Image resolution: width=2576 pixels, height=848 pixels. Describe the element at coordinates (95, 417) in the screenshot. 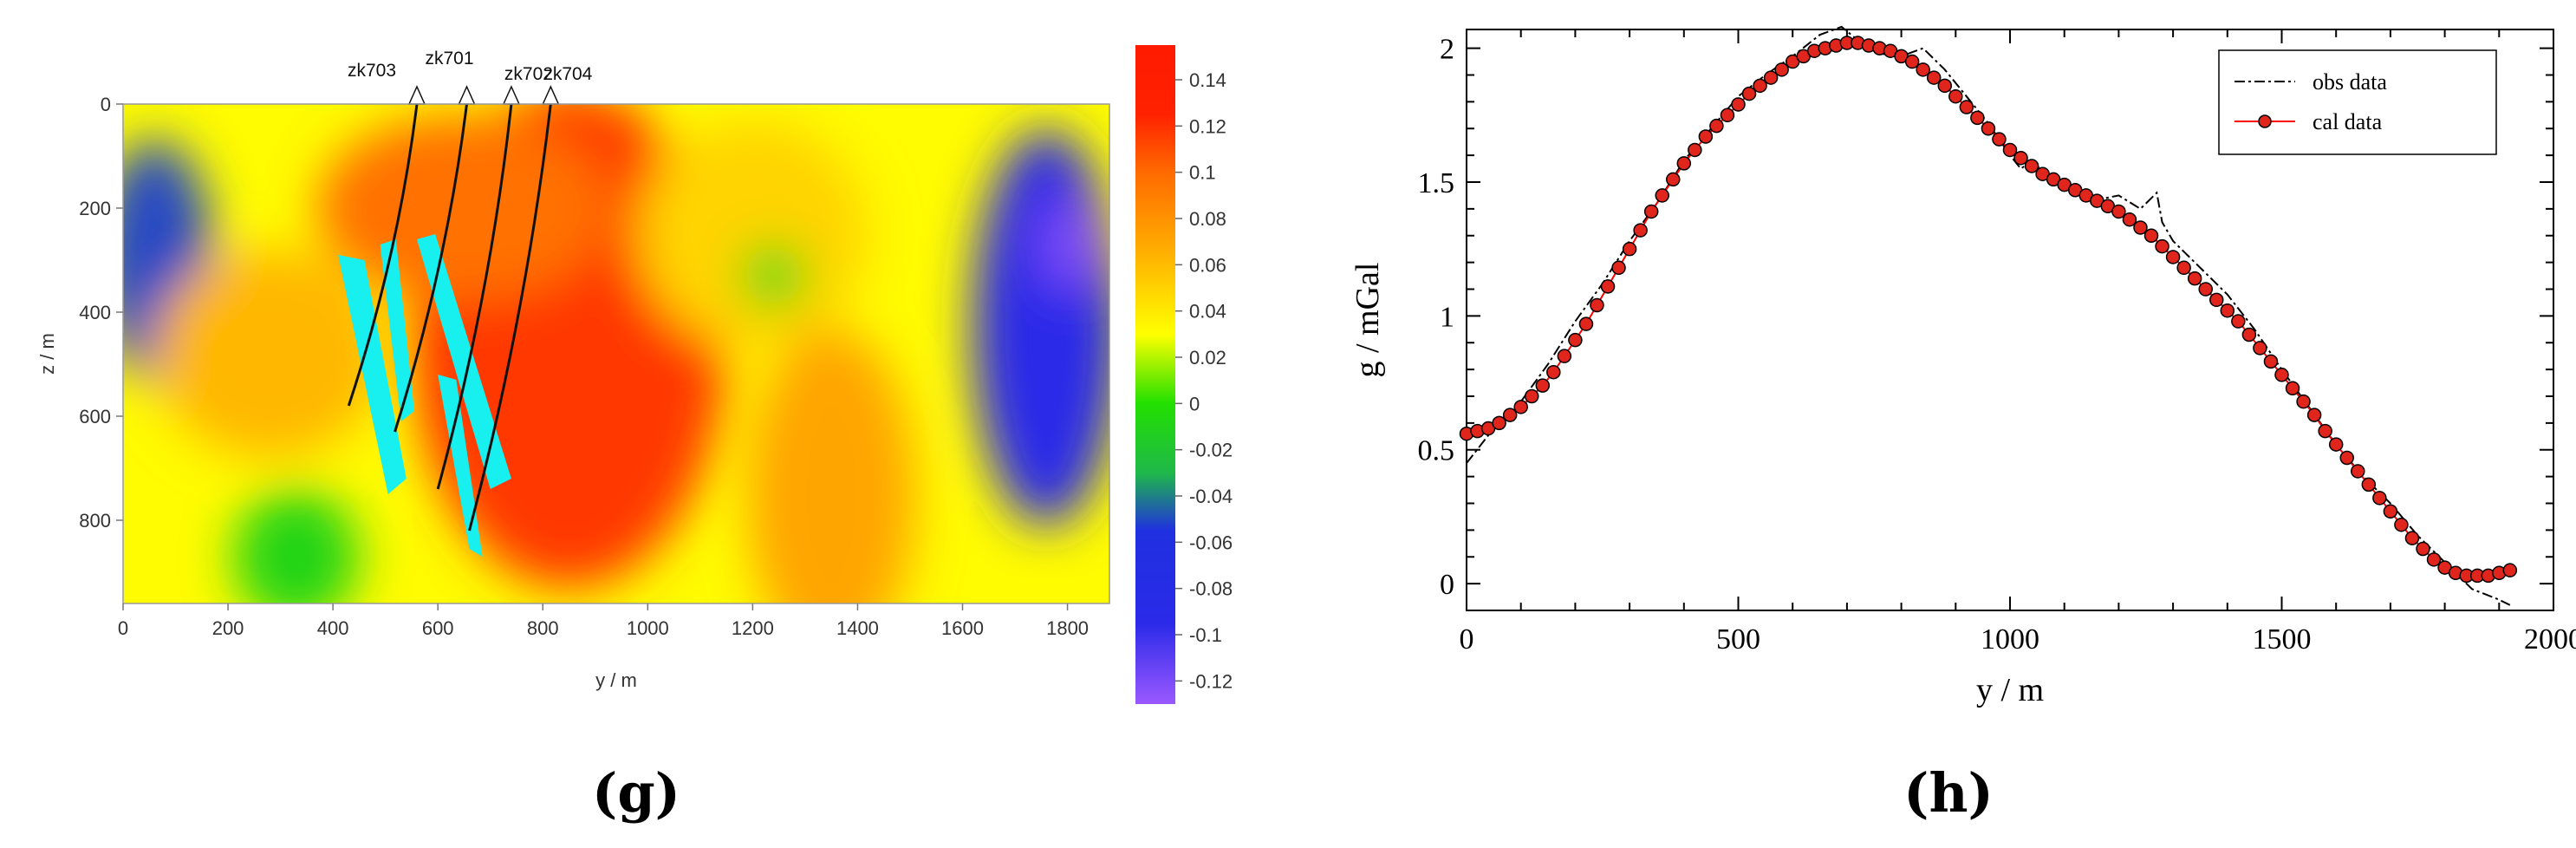

I see `y-tick-label: 600` at that location.